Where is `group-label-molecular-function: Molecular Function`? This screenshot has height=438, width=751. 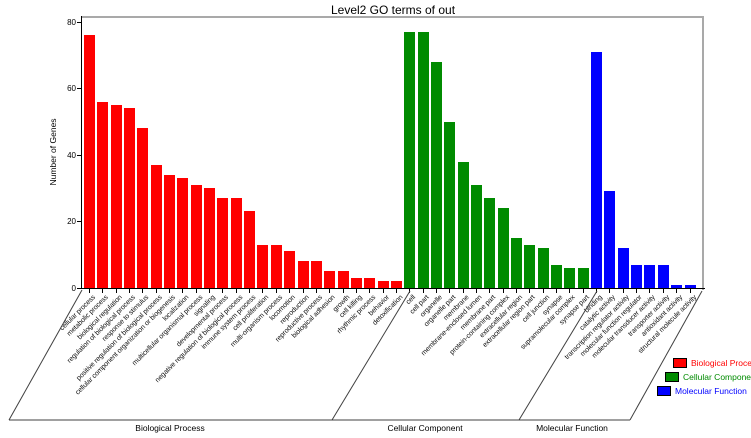 group-label-molecular-function: Molecular Function is located at coordinates (572, 428).